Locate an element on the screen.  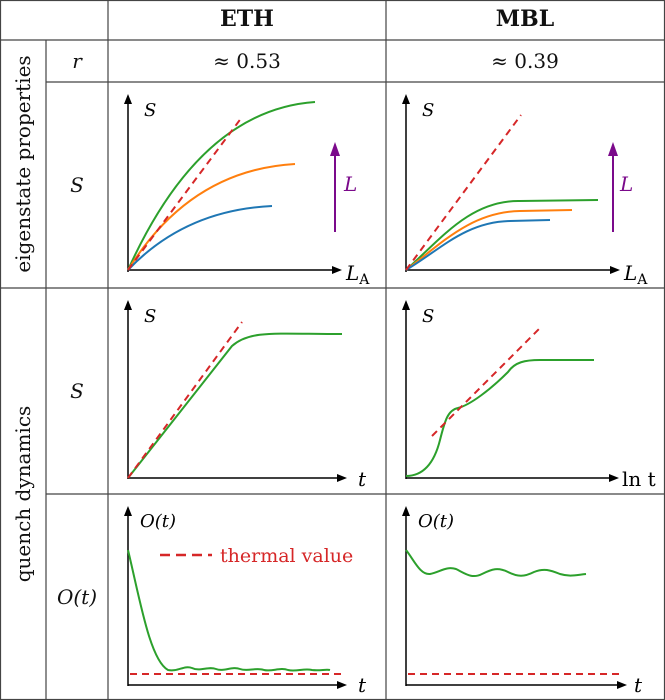
eth-r-value: ≈ 0.53 is located at coordinates (247, 61).